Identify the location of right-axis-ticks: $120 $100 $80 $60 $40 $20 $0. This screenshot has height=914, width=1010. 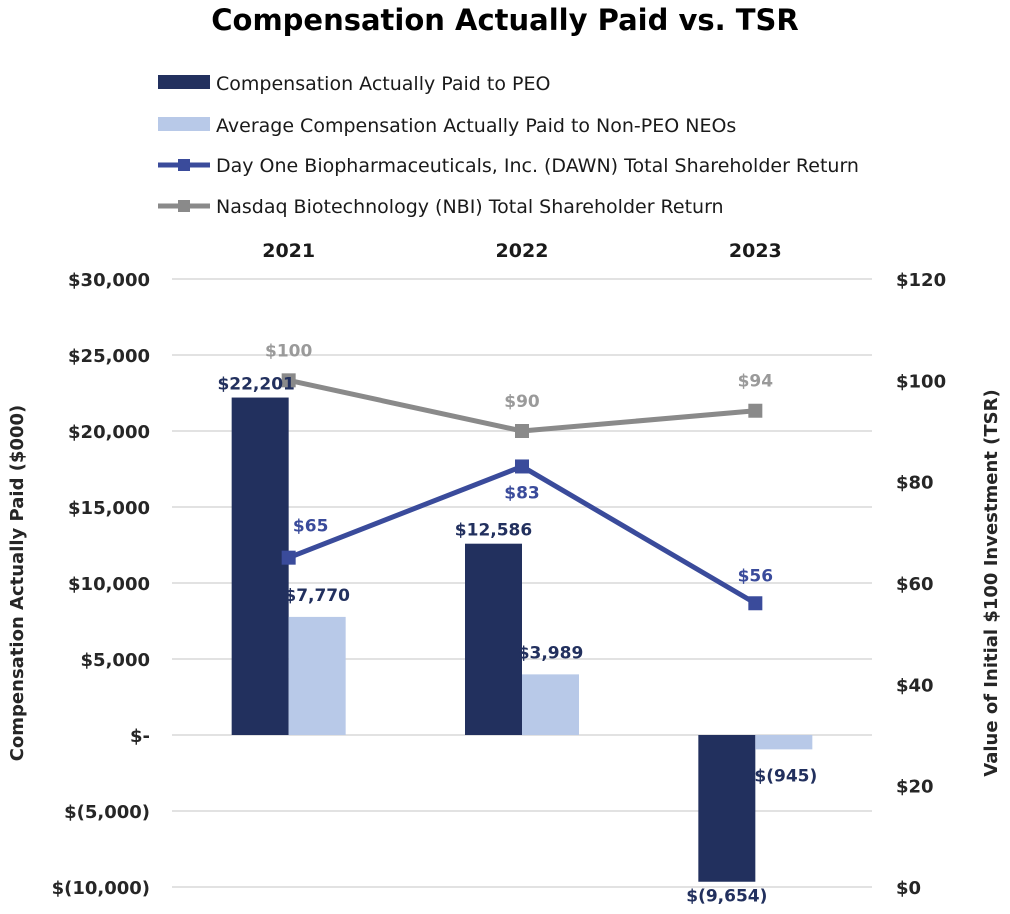
(921, 584).